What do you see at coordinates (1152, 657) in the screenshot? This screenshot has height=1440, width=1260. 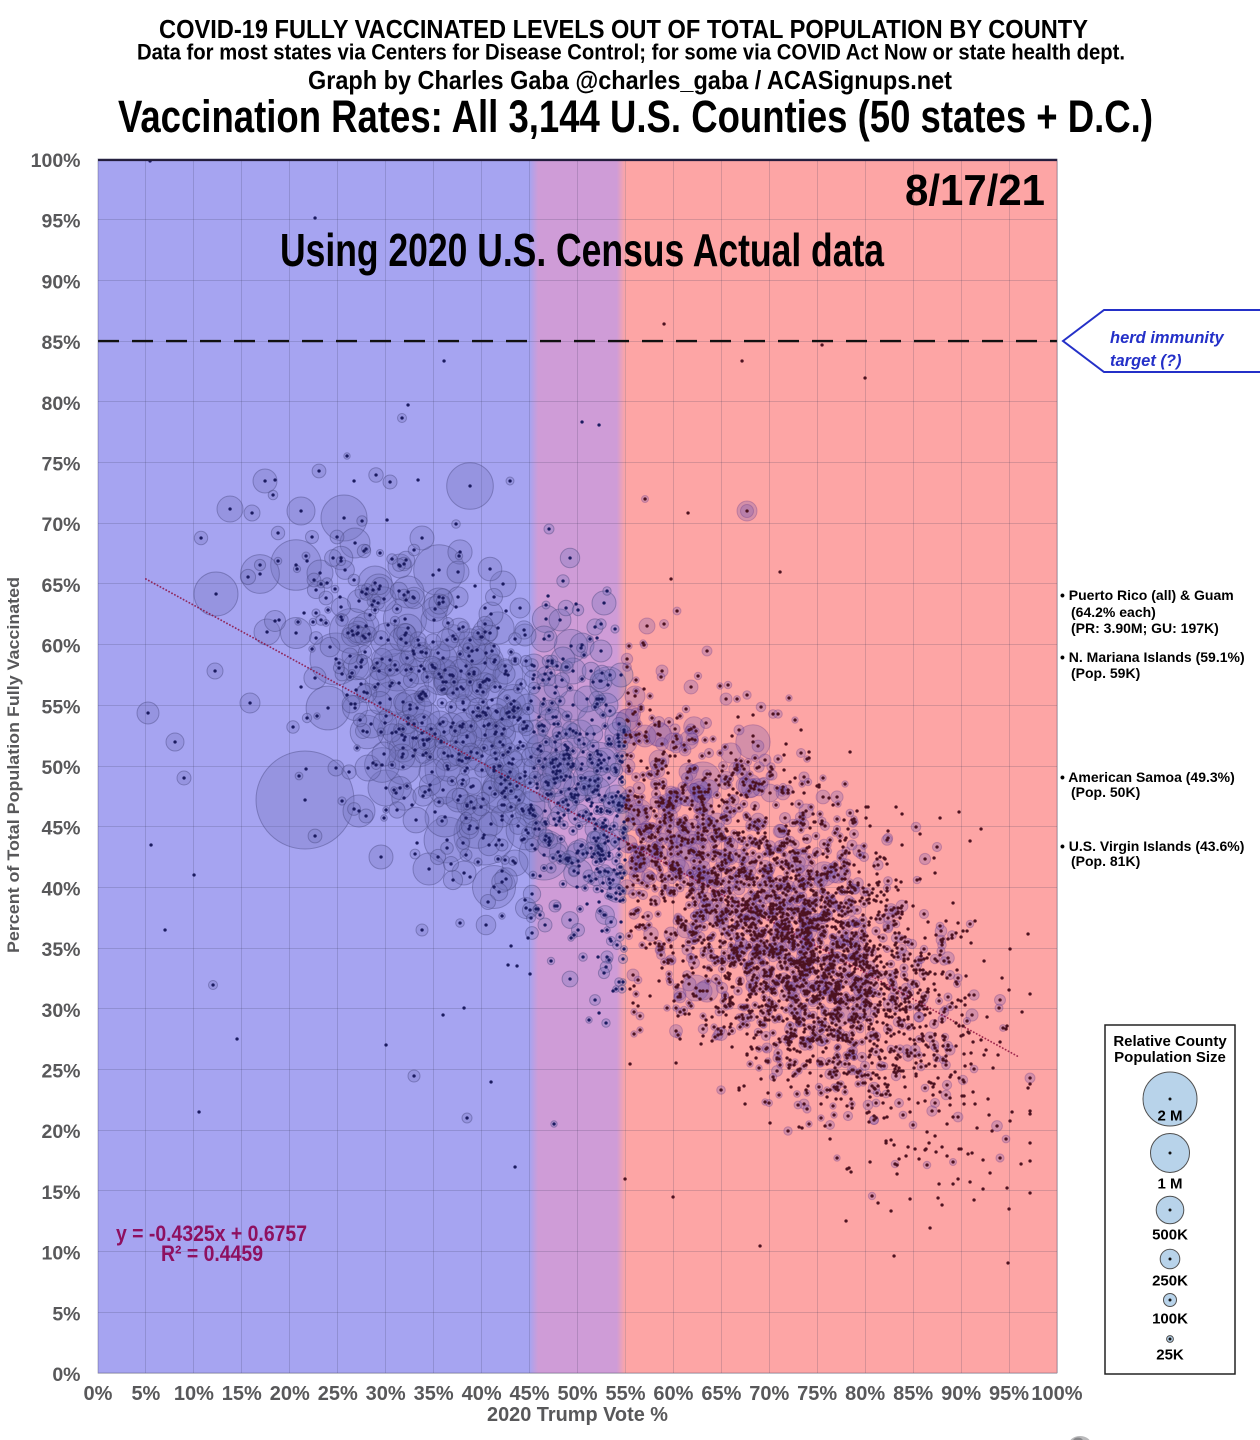 I see `svg-text: • N. Mariana Islands (59.1%)` at bounding box center [1152, 657].